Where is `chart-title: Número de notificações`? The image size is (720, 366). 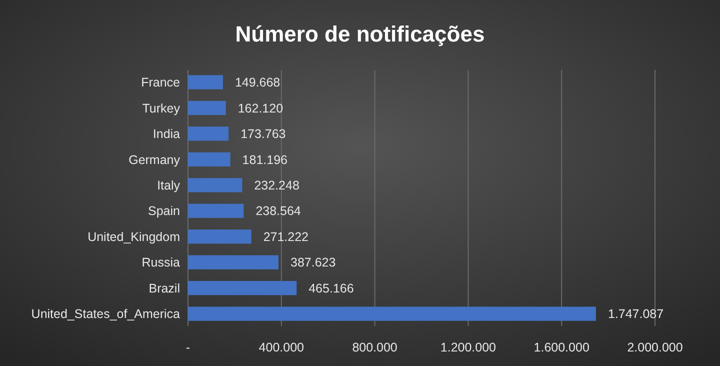
chart-title: Número de notificações is located at coordinates (360, 34).